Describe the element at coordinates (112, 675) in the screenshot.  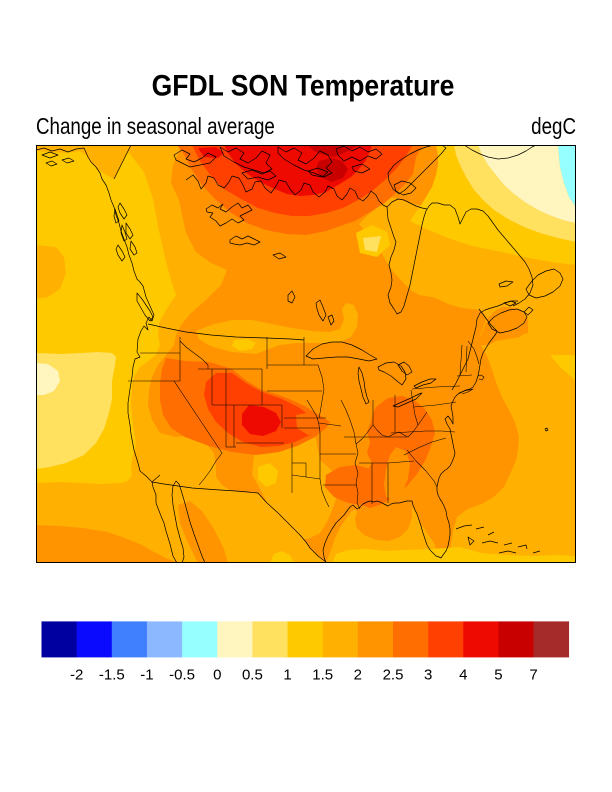
I see `svg-text: -1.5` at that location.